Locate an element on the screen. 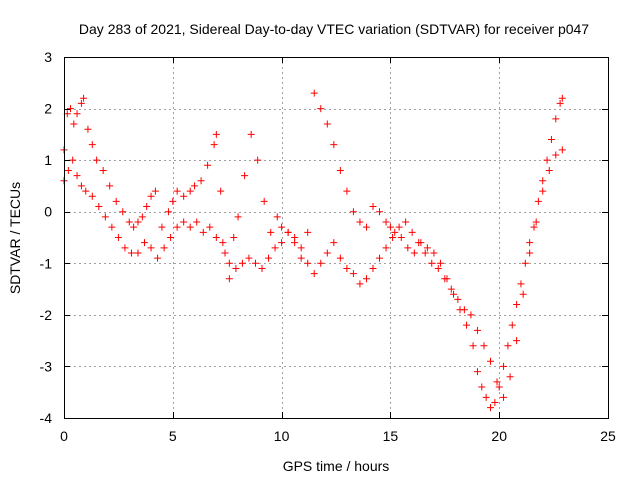 This screenshot has height=480, width=640. x-tick-label: 15 is located at coordinates (391, 436).